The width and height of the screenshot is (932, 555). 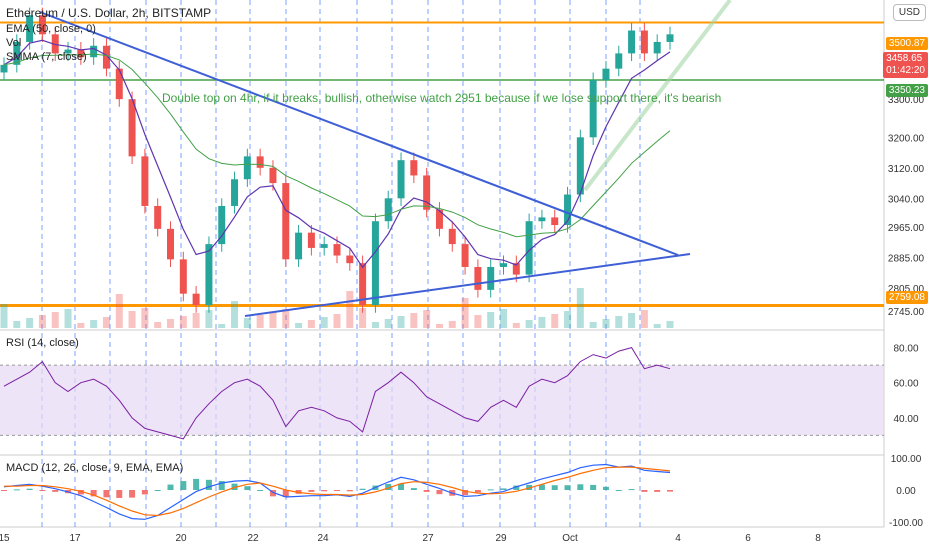 I want to click on rsi-tick-label: 80.00, so click(x=905, y=349).